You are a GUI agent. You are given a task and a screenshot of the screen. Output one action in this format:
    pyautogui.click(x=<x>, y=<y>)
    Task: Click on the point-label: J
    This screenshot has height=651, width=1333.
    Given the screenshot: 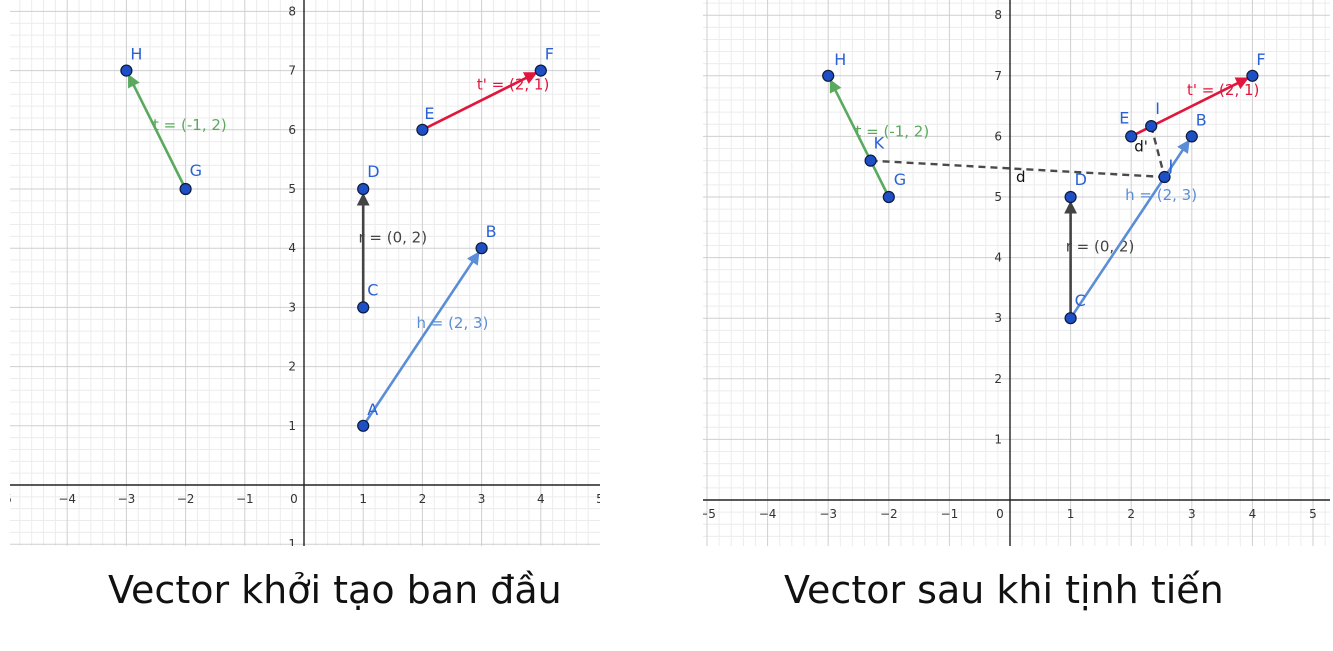 What is the action you would take?
    pyautogui.click(x=1171, y=165)
    